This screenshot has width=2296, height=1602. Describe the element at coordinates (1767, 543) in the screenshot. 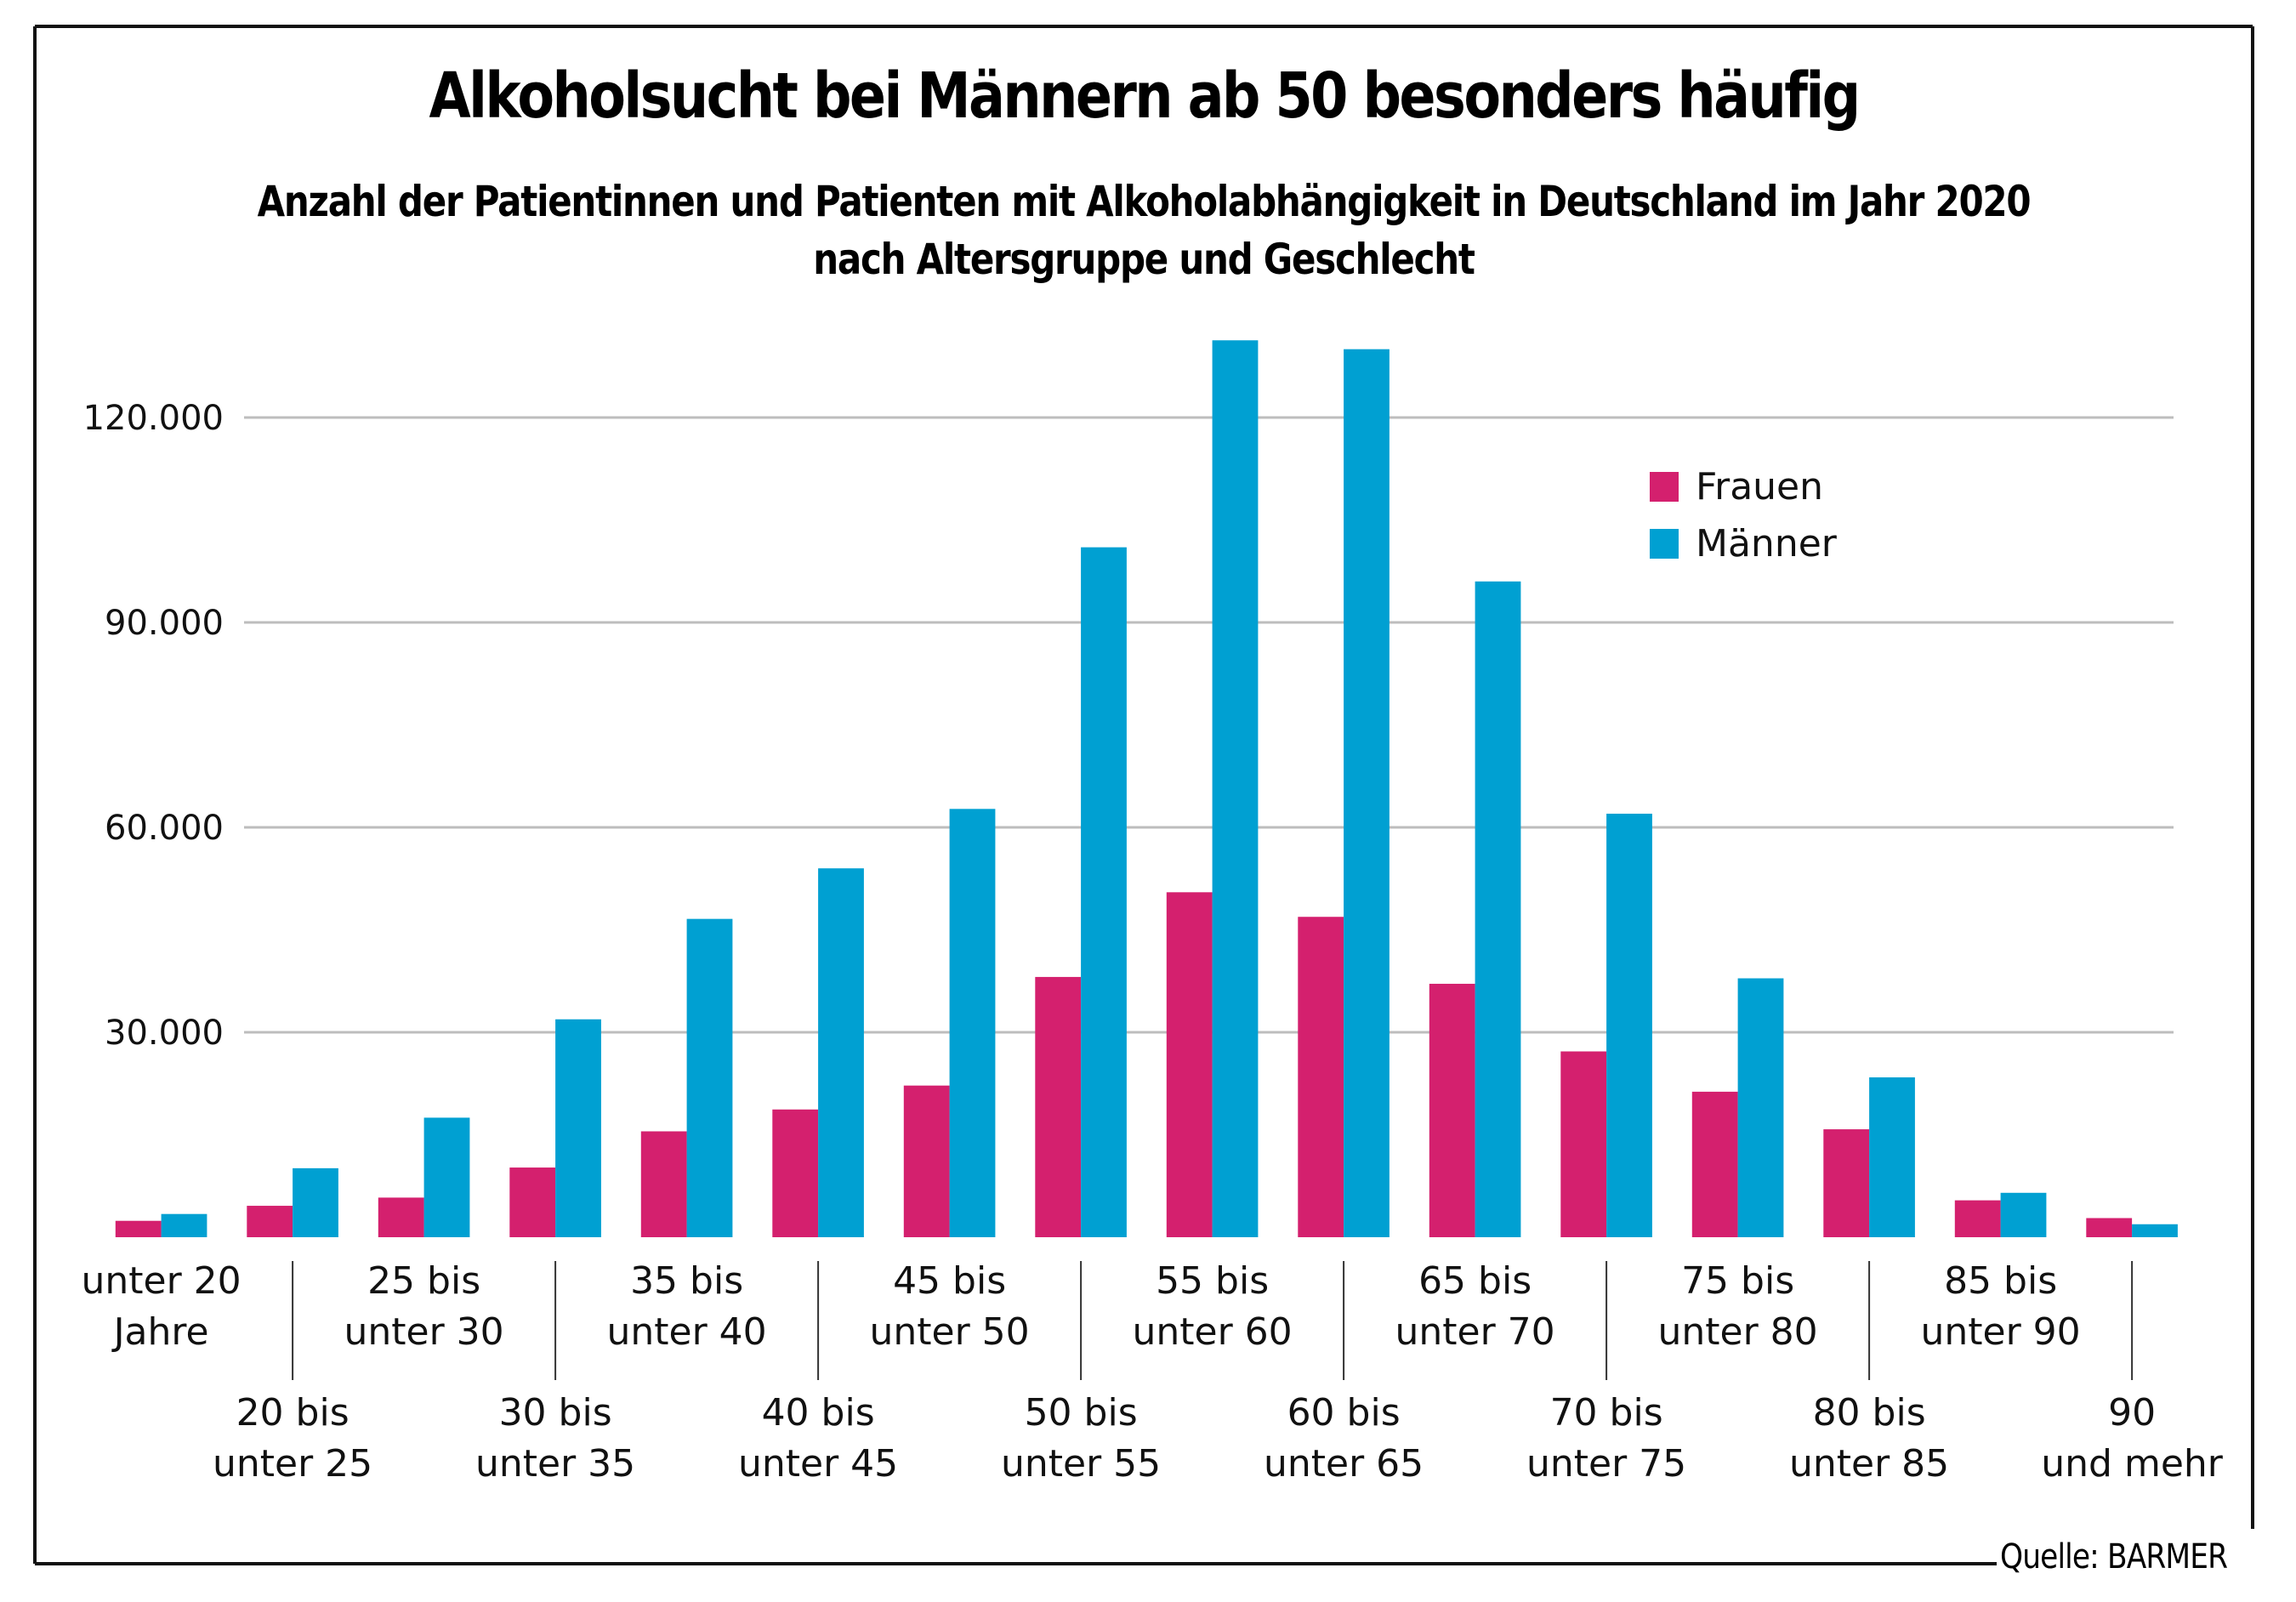

I see `legend-label-maenner: Männer` at that location.